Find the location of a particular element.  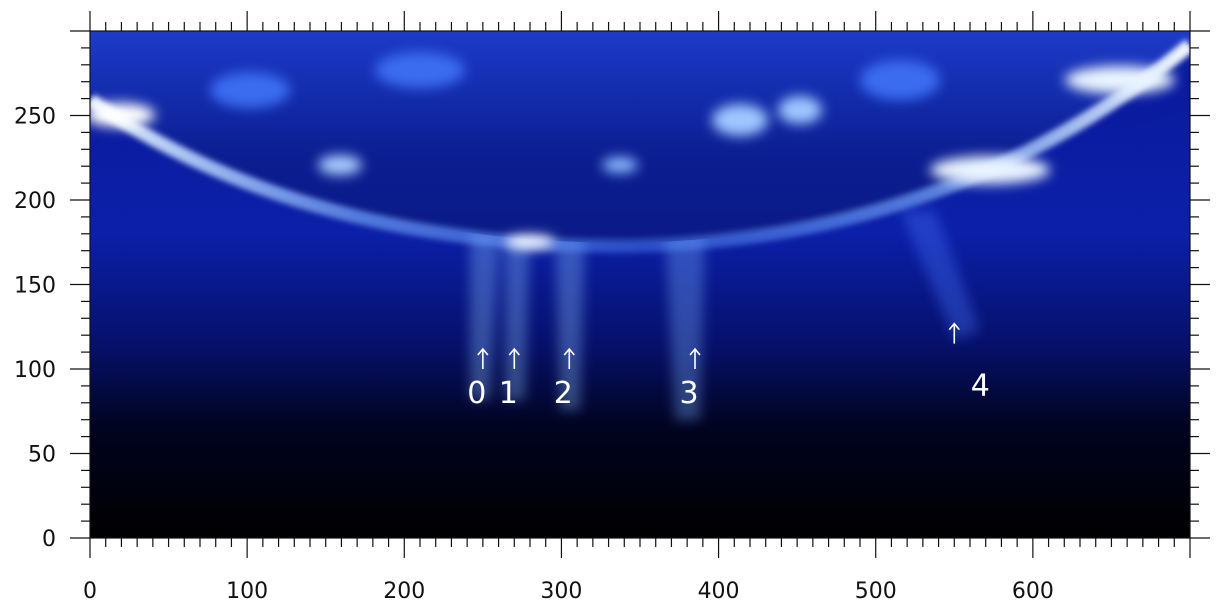

y-tick-label: 0 is located at coordinates (49, 539).